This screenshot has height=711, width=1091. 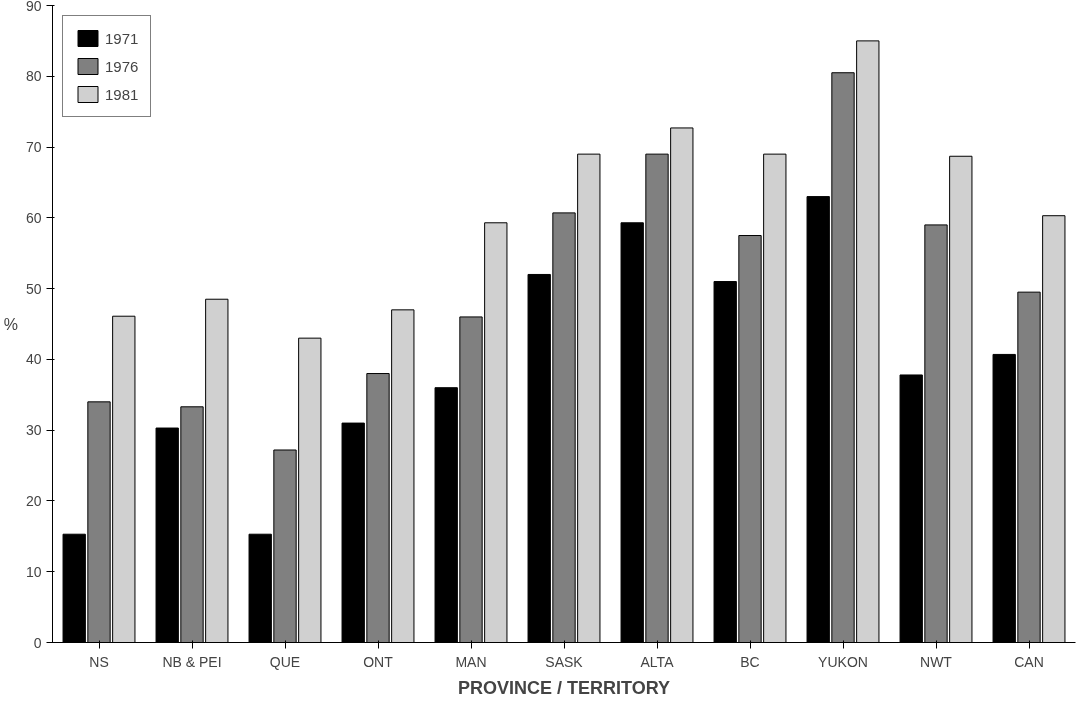 What do you see at coordinates (564, 661) in the screenshot?
I see `x-tick-label: SASK` at bounding box center [564, 661].